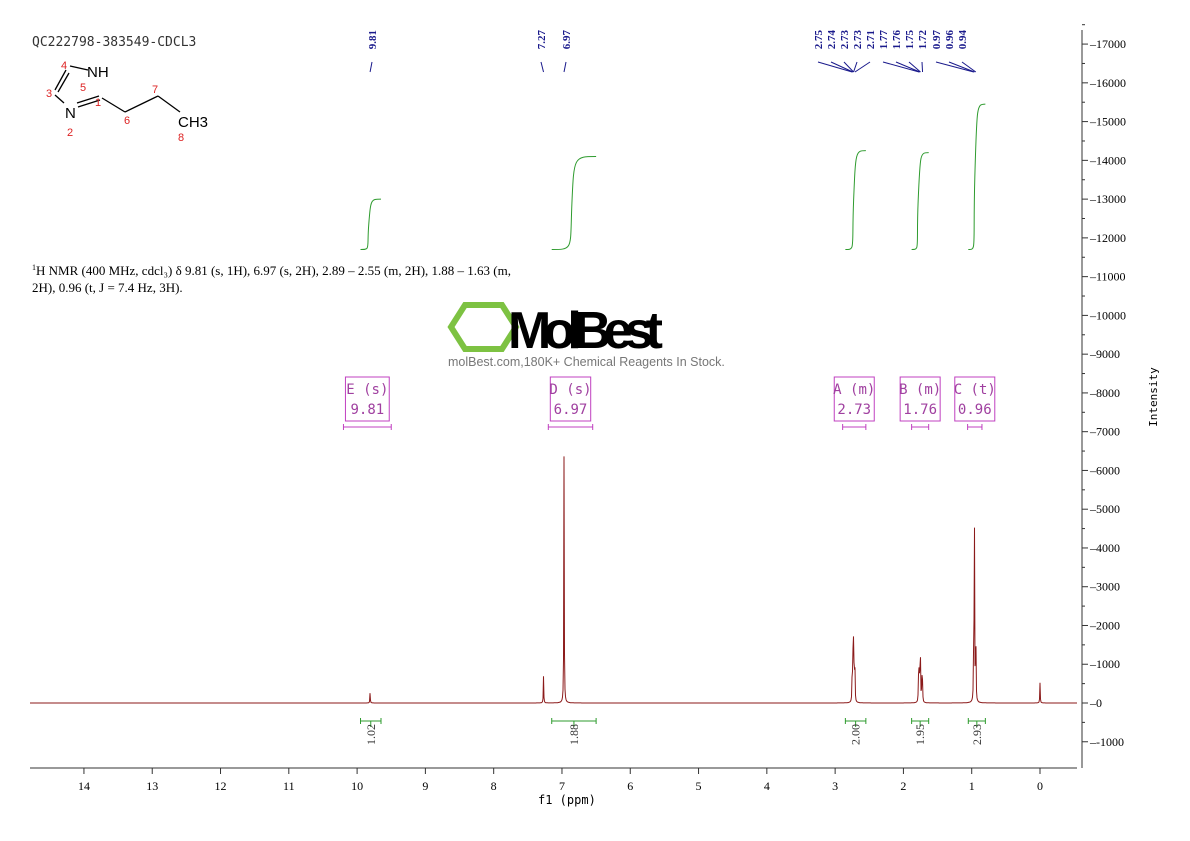 This screenshot has width=1190, height=841. What do you see at coordinates (193, 122) in the screenshot?
I see `svg-text: CH3` at bounding box center [193, 122].